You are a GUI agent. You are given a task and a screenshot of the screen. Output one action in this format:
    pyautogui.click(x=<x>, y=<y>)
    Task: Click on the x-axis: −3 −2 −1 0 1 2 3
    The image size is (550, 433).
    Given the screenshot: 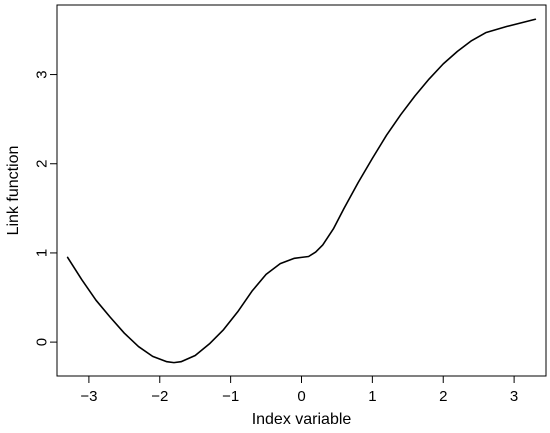 What is the action you would take?
    pyautogui.click(x=299, y=390)
    